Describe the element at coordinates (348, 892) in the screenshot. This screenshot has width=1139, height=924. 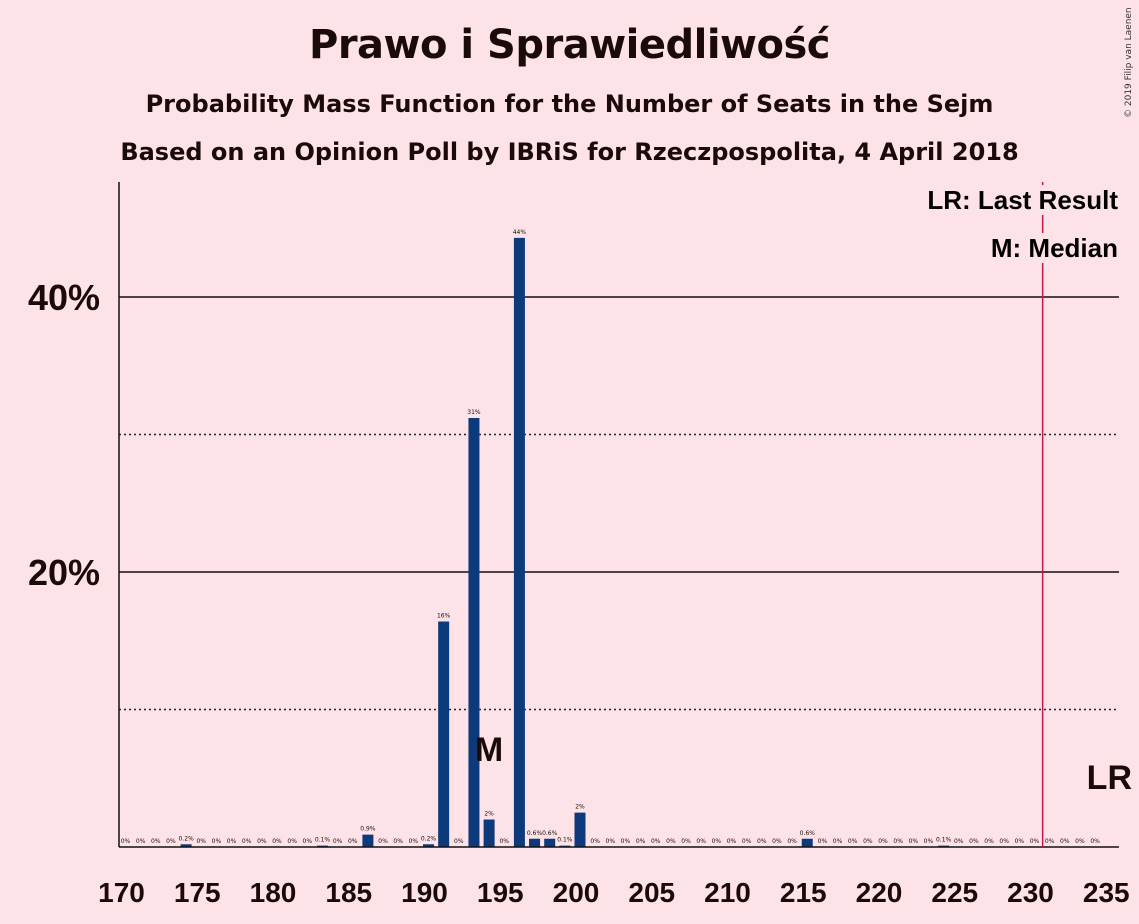
I see `x-tick-label-185: 185` at that location.